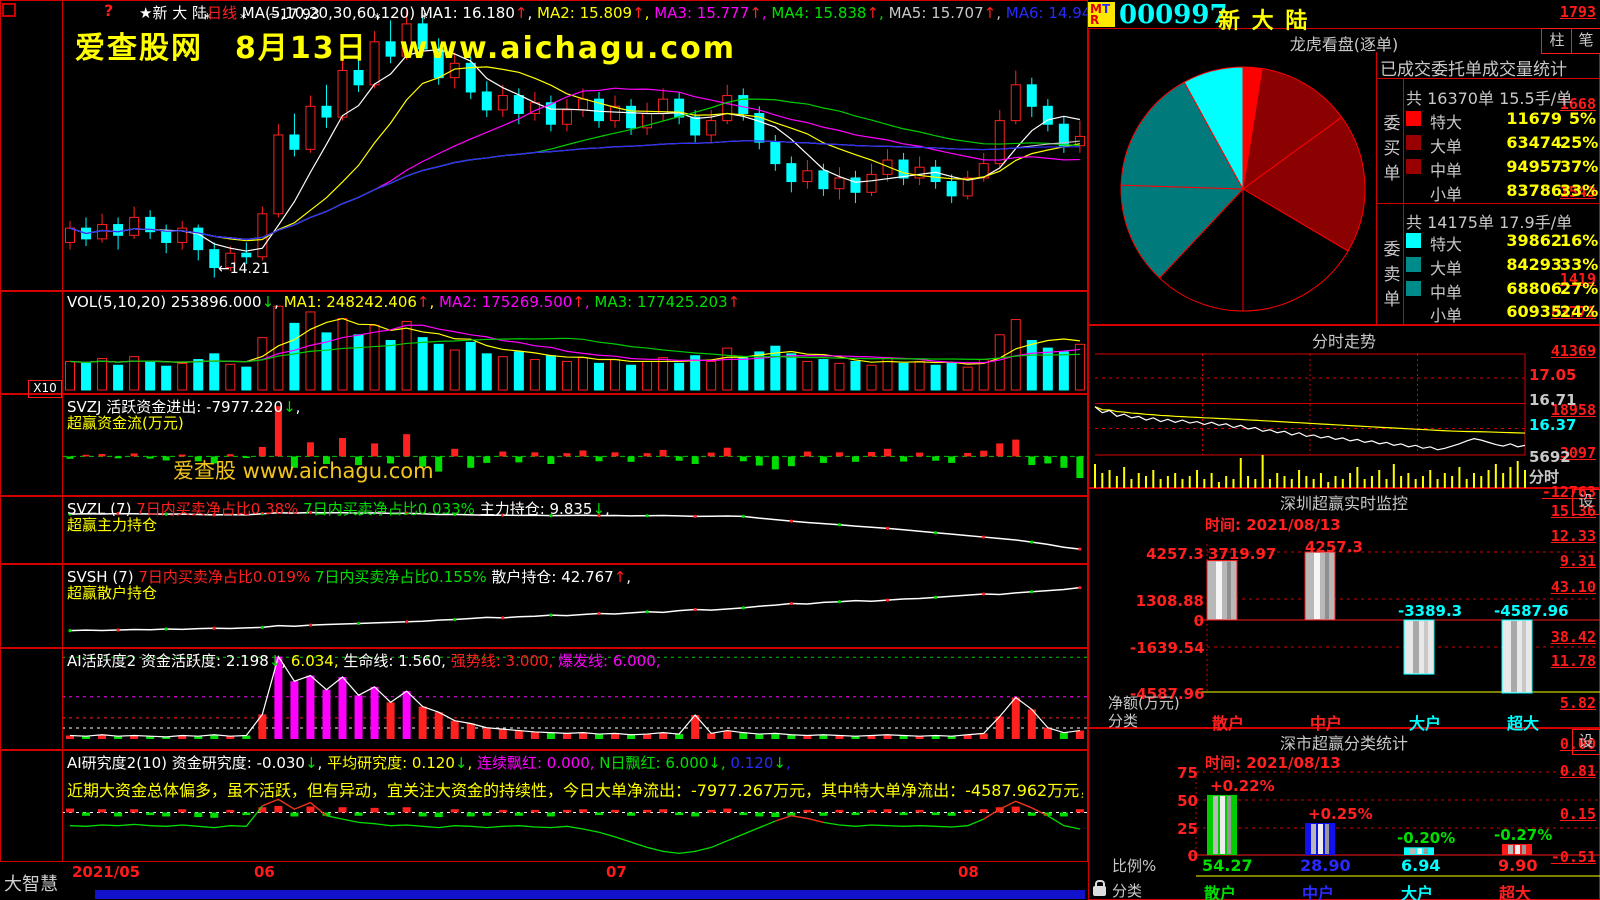 Image resolution: width=1600 pixels, height=900 pixels. Describe the element at coordinates (1243, 189) in the screenshot. I see `order-pie-chart` at that location.